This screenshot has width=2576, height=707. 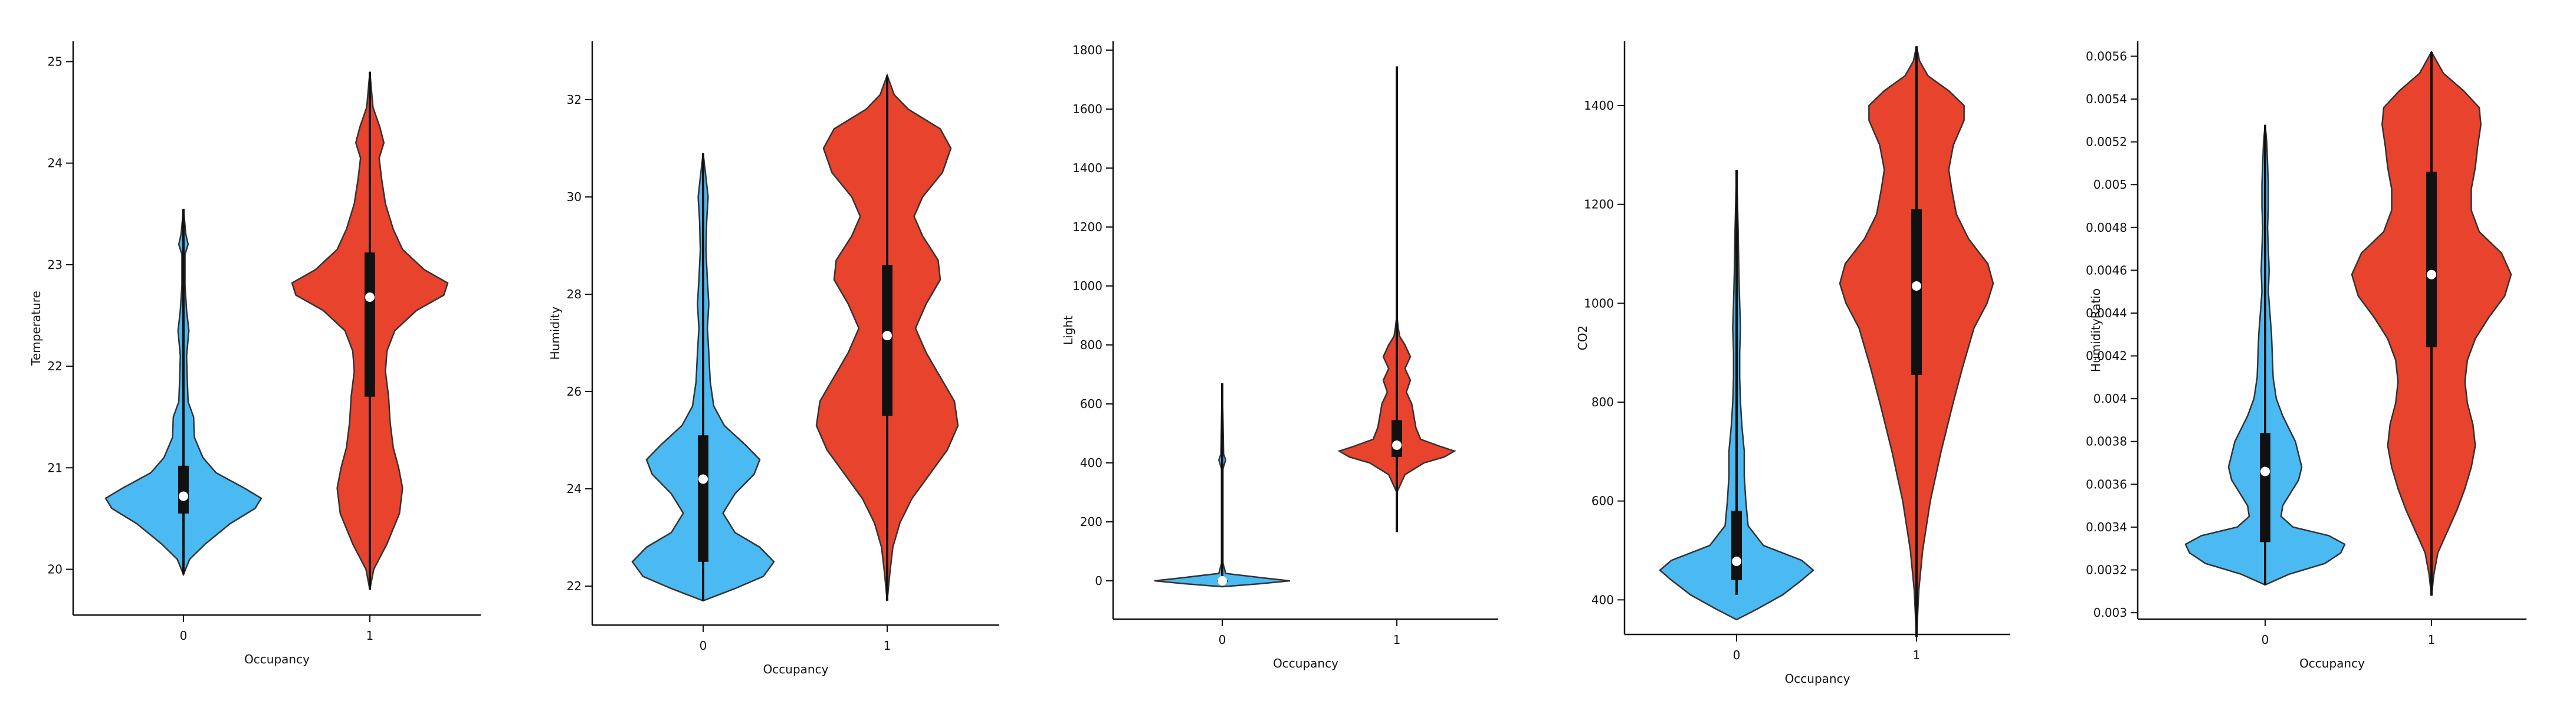 What do you see at coordinates (2110, 184) in the screenshot?
I see `y-tick-label: 0.005` at bounding box center [2110, 184].